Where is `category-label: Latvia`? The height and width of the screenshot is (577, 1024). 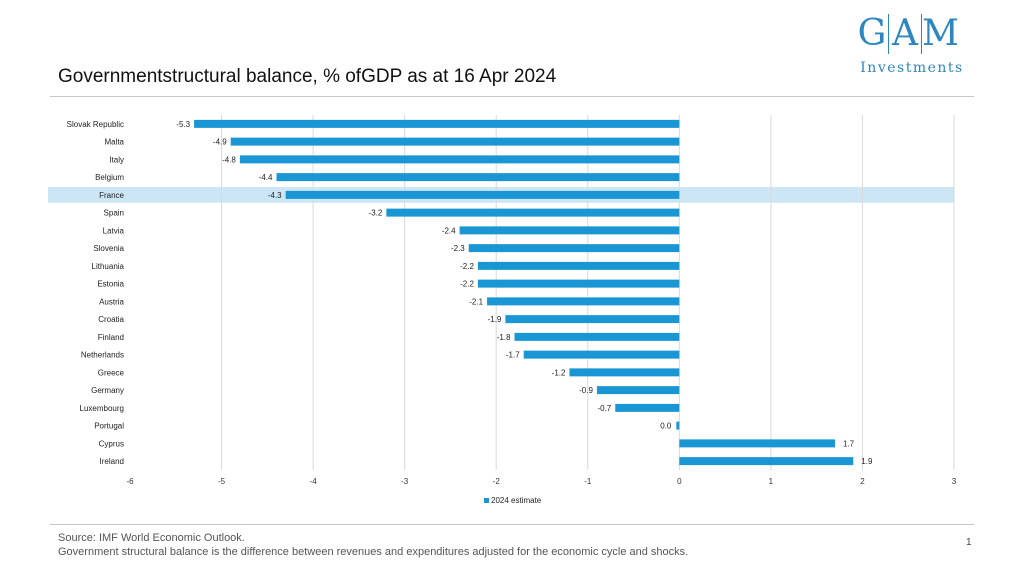
category-label: Latvia is located at coordinates (114, 230).